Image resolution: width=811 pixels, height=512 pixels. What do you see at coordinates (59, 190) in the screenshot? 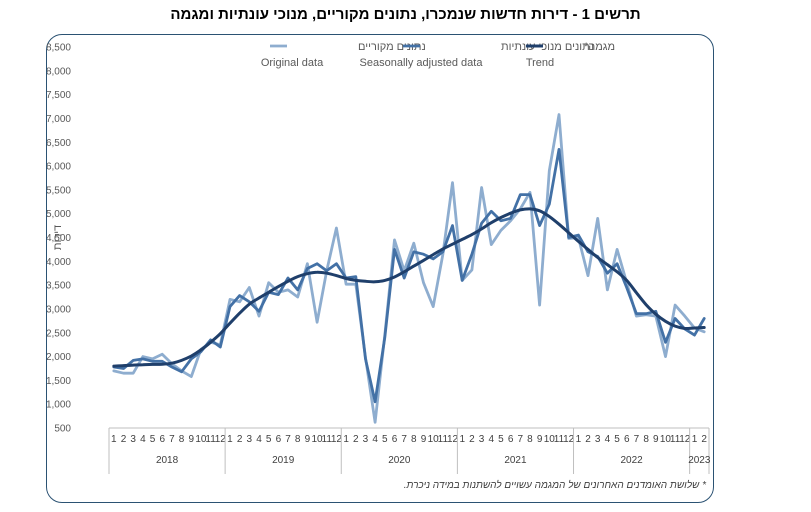
I see `y-tick-label: 5,500` at bounding box center [59, 190].